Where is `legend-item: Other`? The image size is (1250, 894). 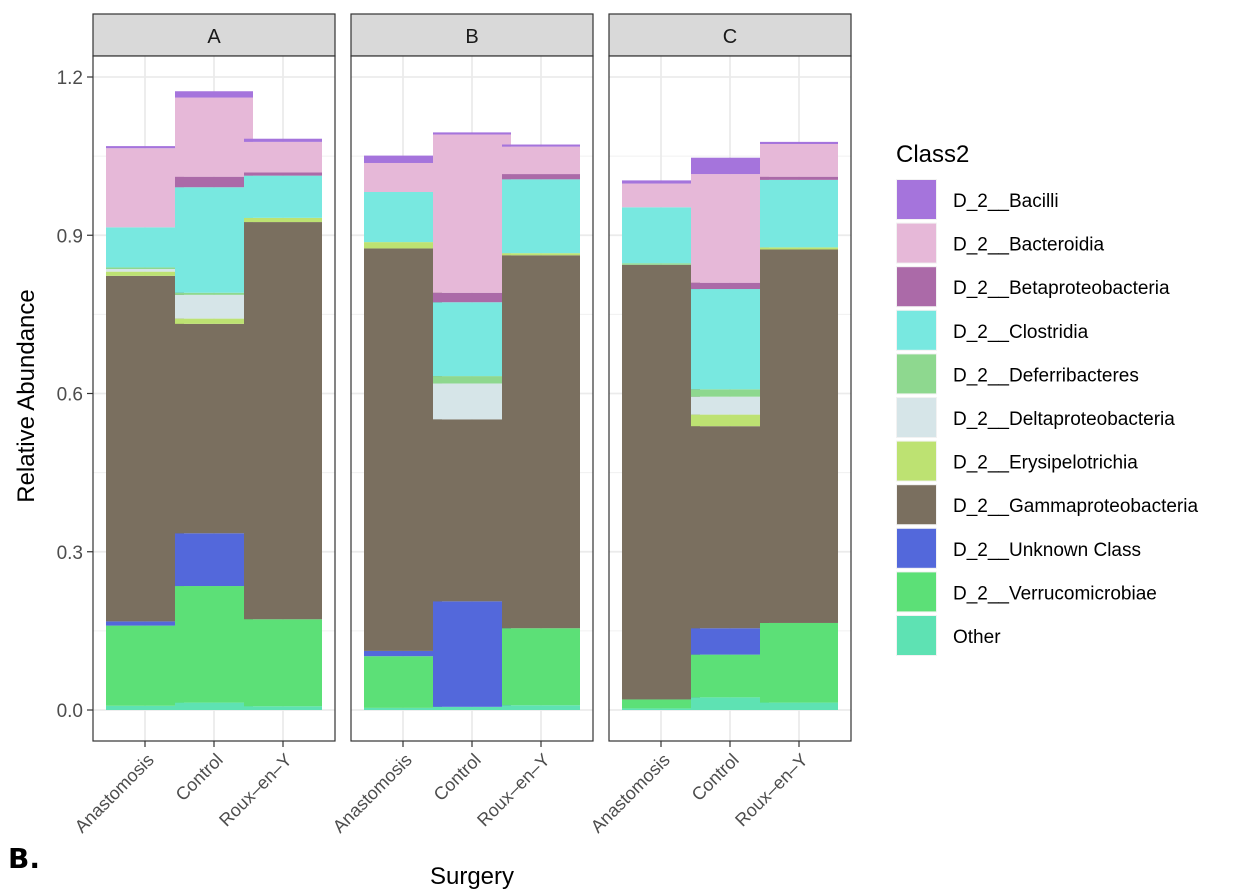
legend-item: Other is located at coordinates (948, 635).